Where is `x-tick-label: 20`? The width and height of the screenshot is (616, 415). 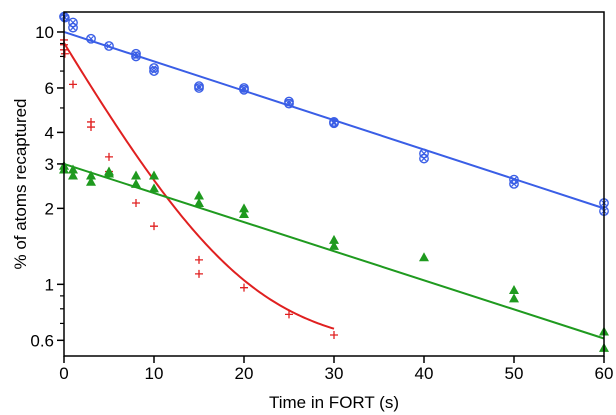 x-tick-label: 20 is located at coordinates (244, 373).